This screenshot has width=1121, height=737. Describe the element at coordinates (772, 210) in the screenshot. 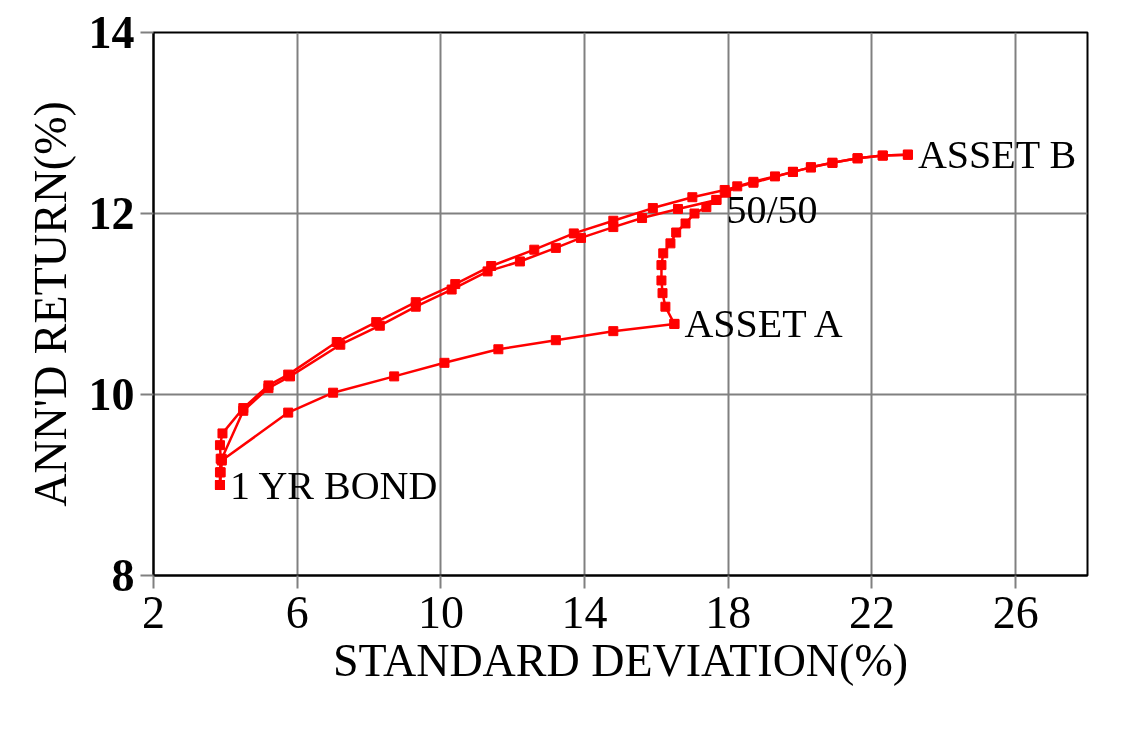

I see `annotation: 50/50` at that location.